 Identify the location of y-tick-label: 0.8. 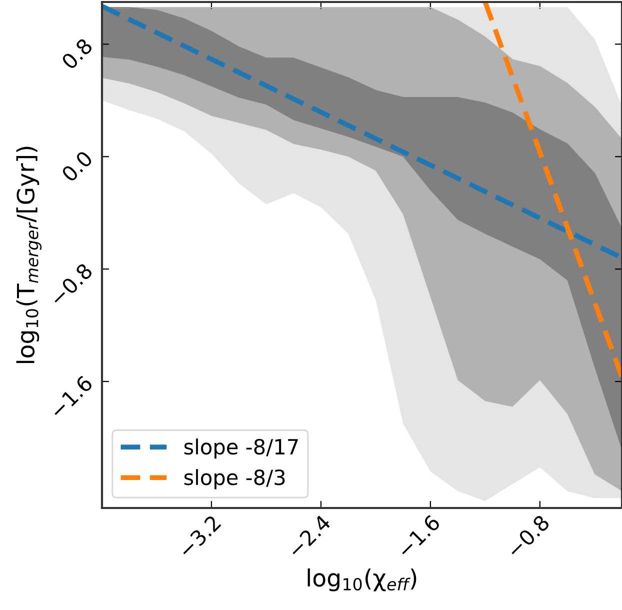
(77, 54).